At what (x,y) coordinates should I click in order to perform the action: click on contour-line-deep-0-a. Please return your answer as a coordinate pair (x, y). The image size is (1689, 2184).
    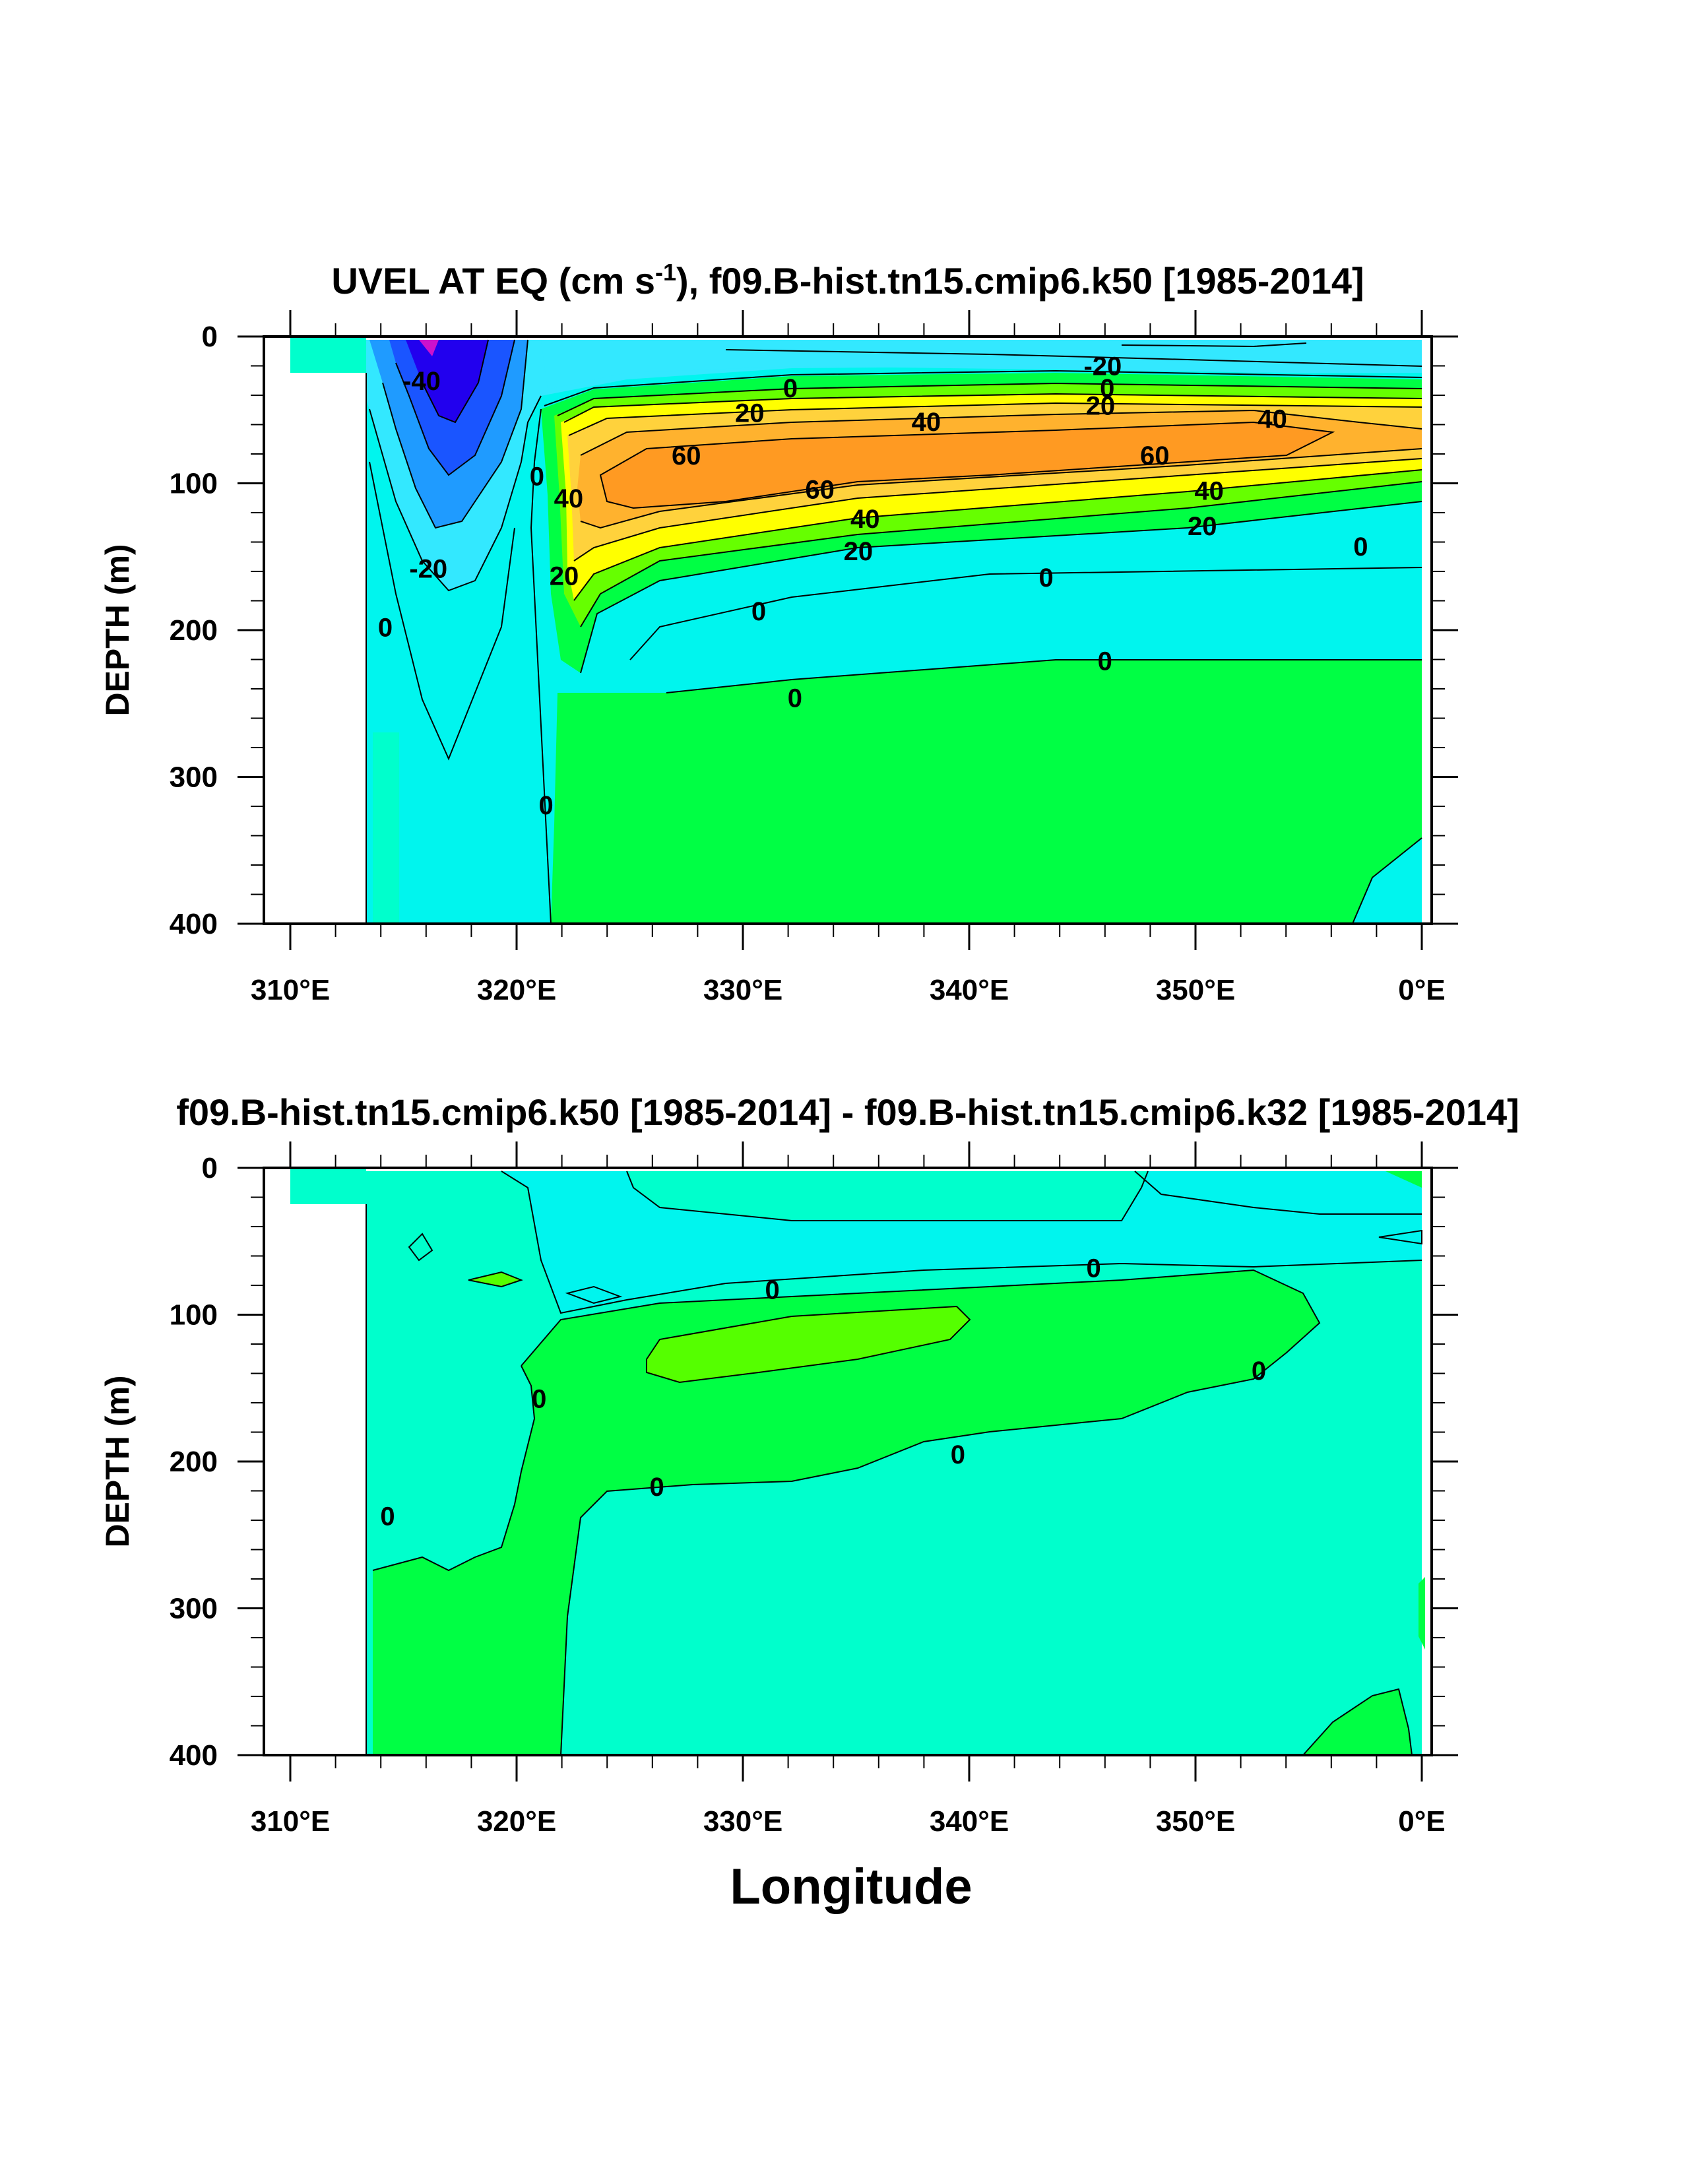
    Looking at the image, I should click on (1025, 613).